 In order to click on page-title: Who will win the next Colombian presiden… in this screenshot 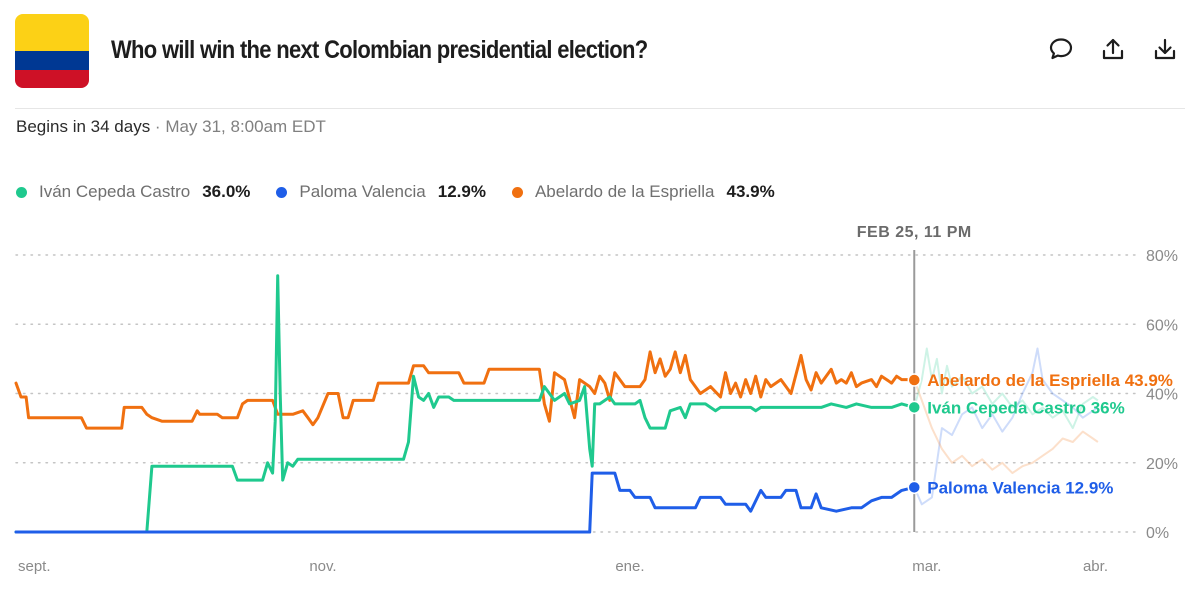, I will do `click(379, 50)`.